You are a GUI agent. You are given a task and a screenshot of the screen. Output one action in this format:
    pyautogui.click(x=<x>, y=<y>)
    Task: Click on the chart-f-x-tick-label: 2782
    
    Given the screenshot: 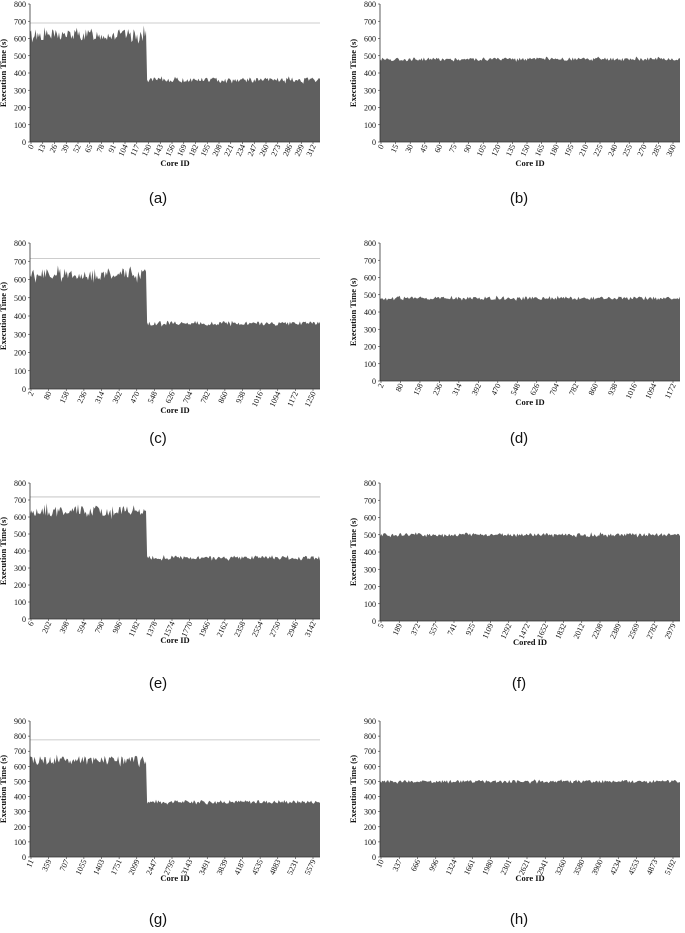 What is the action you would take?
    pyautogui.click(x=652, y=631)
    